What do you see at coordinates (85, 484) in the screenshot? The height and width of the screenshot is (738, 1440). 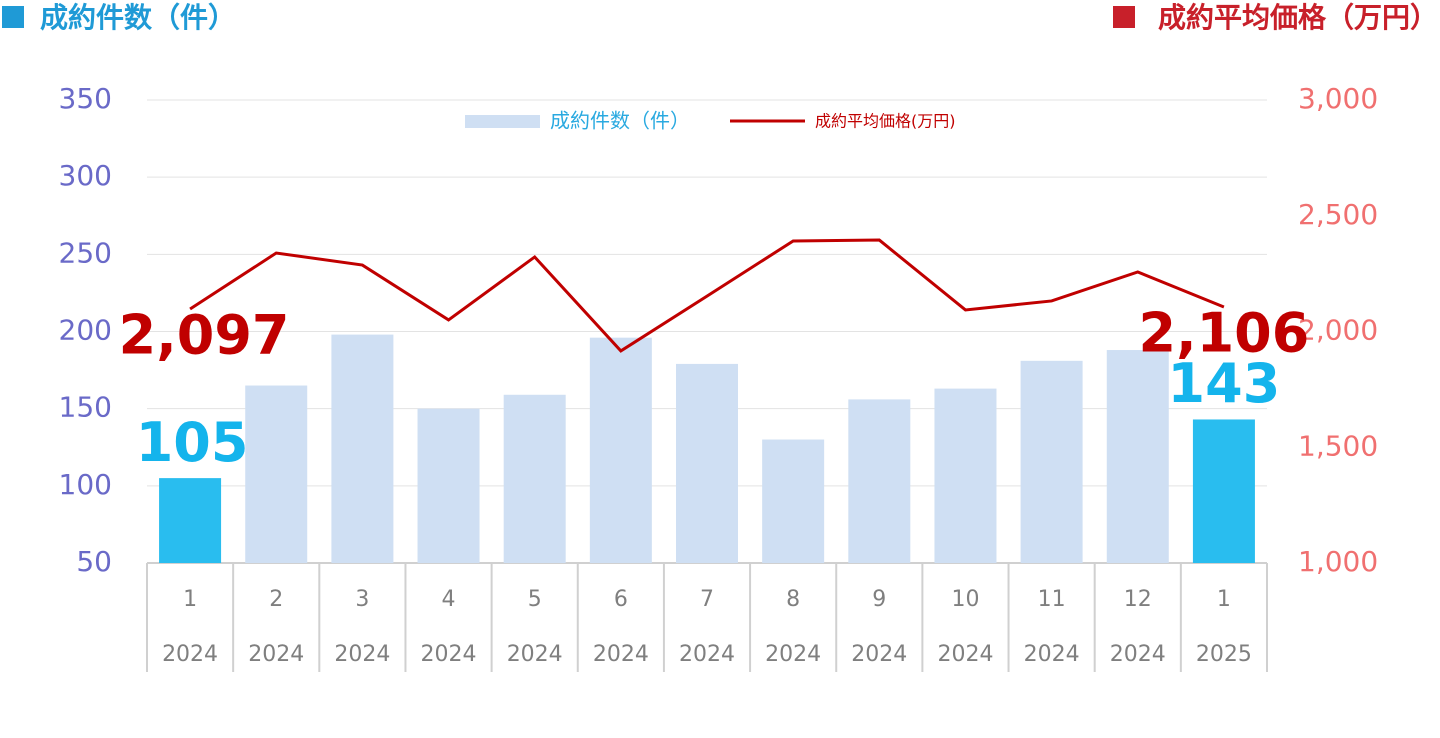 I see `y-tick-label: 100` at bounding box center [85, 484].